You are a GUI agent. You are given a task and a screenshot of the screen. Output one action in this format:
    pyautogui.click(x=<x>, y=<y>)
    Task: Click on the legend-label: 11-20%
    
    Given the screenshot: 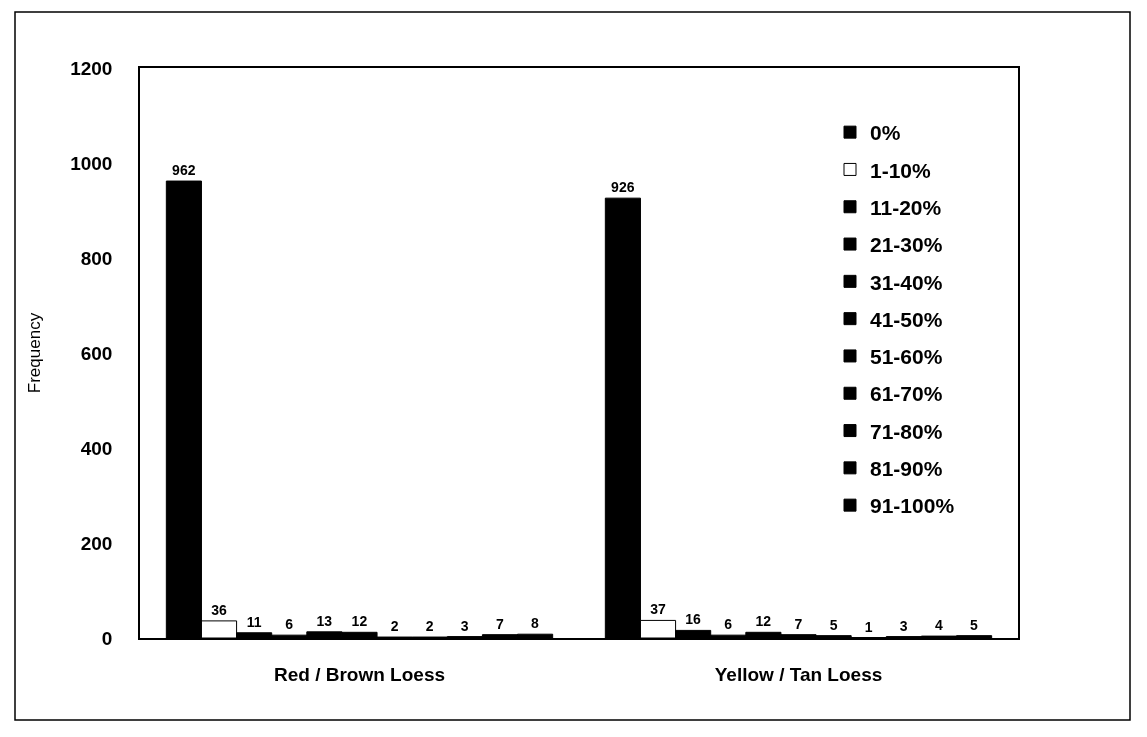 What is the action you would take?
    pyautogui.click(x=906, y=207)
    